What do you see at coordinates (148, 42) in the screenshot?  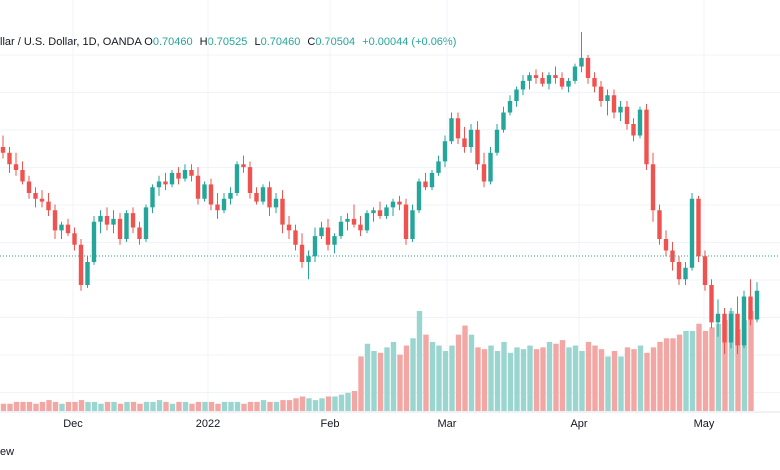 I see `open-label: O` at bounding box center [148, 42].